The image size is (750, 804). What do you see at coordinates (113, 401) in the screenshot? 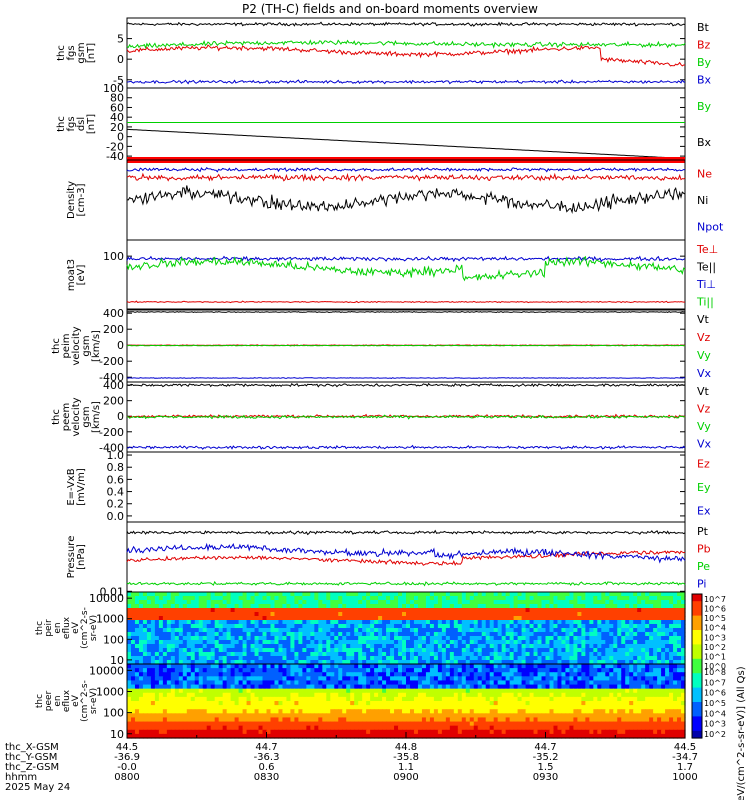
I see `ytick-label: 200` at bounding box center [113, 401].